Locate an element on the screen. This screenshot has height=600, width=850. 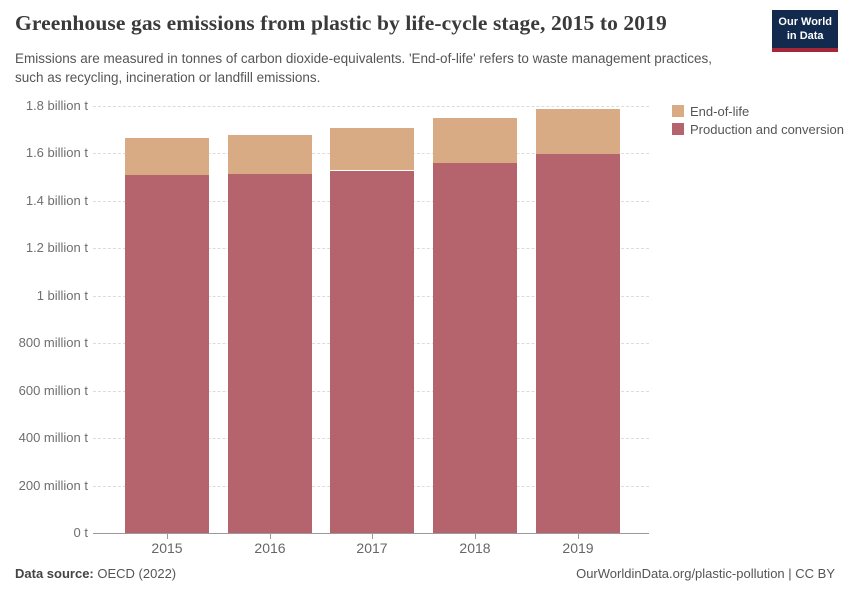
y-axis-tick-label: 1 billion t is located at coordinates (62, 295).